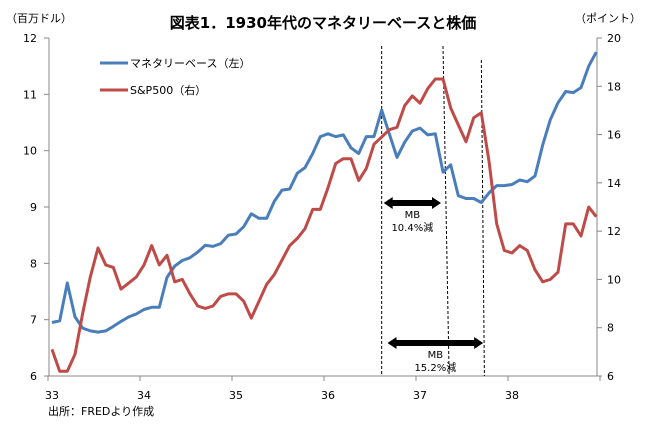 Image resolution: width=647 pixels, height=430 pixels. Describe the element at coordinates (420, 395) in the screenshot. I see `x-tick-label: 37` at that location.